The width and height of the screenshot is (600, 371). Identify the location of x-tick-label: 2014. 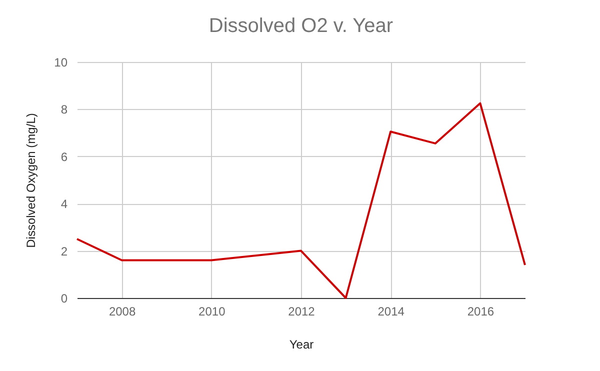
(391, 311).